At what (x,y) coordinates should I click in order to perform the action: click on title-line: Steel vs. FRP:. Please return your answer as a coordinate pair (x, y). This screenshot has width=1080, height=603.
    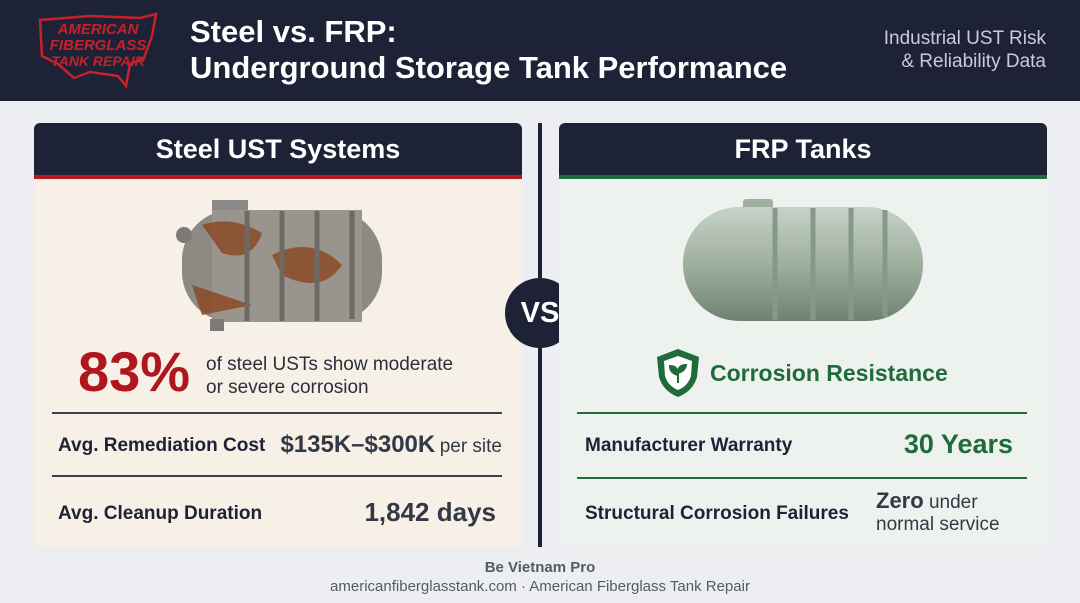
    Looking at the image, I should click on (293, 31).